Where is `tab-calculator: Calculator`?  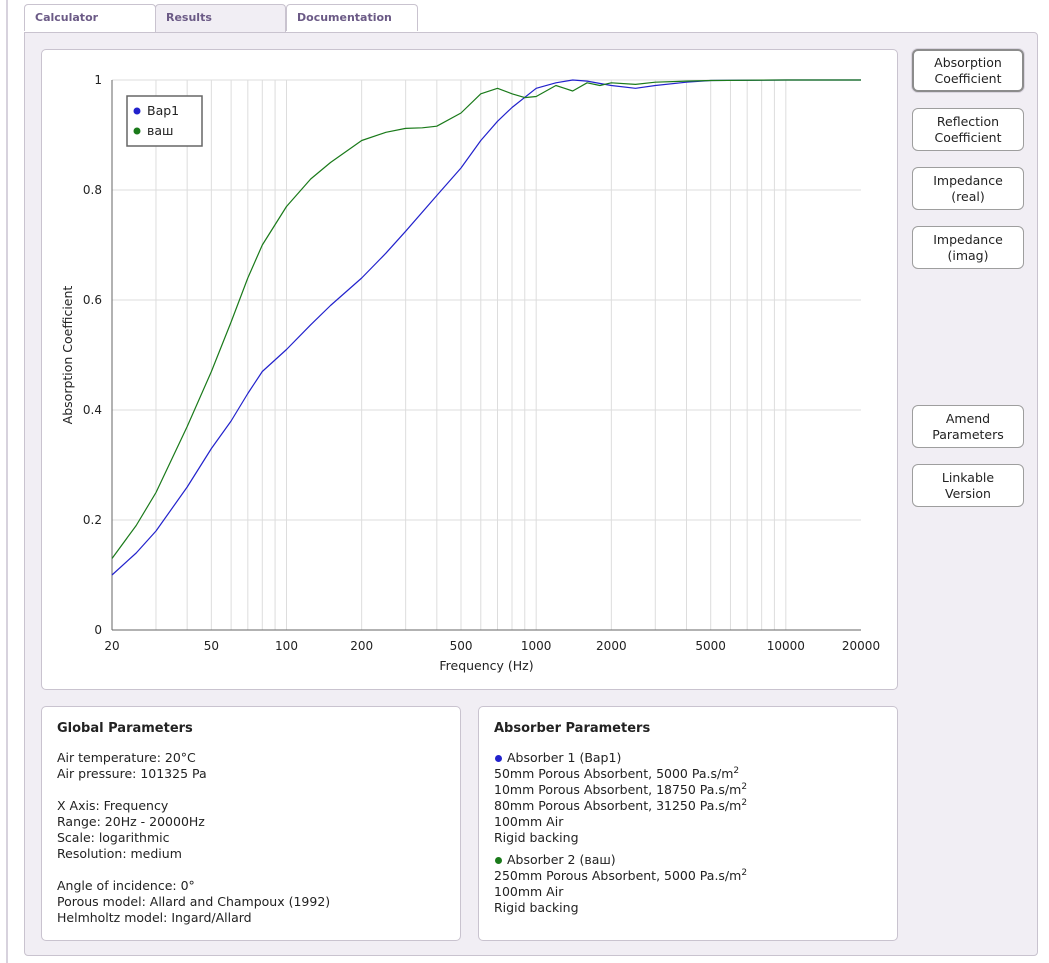
tab-calculator: Calculator is located at coordinates (90, 17).